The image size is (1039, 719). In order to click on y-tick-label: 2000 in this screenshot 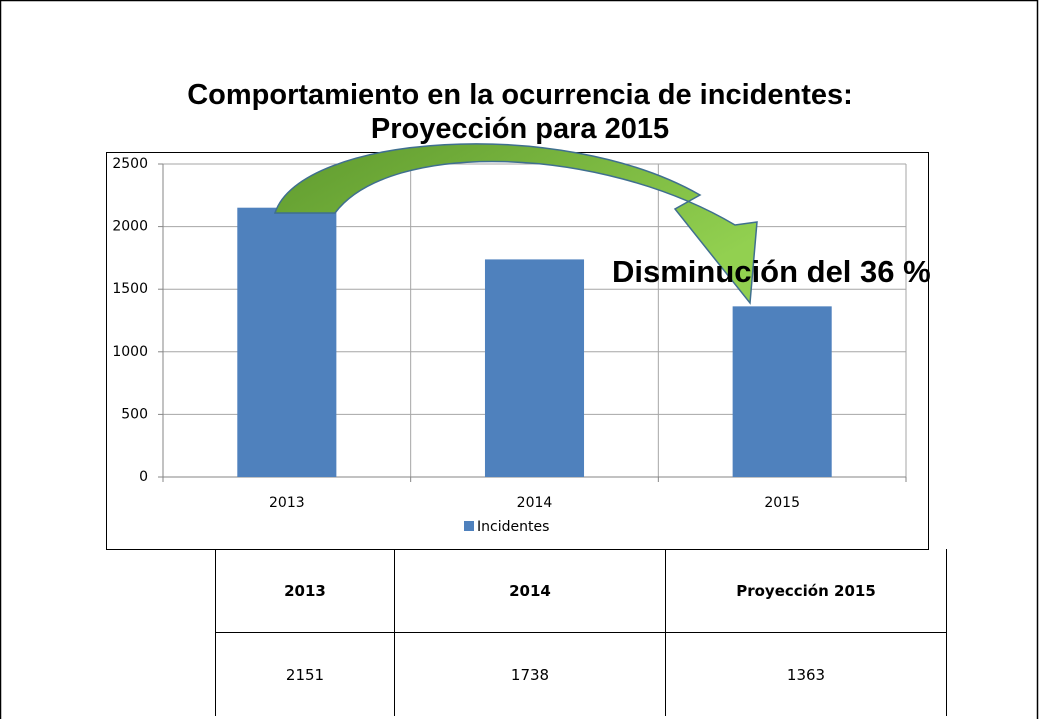, I will do `click(130, 227)`.